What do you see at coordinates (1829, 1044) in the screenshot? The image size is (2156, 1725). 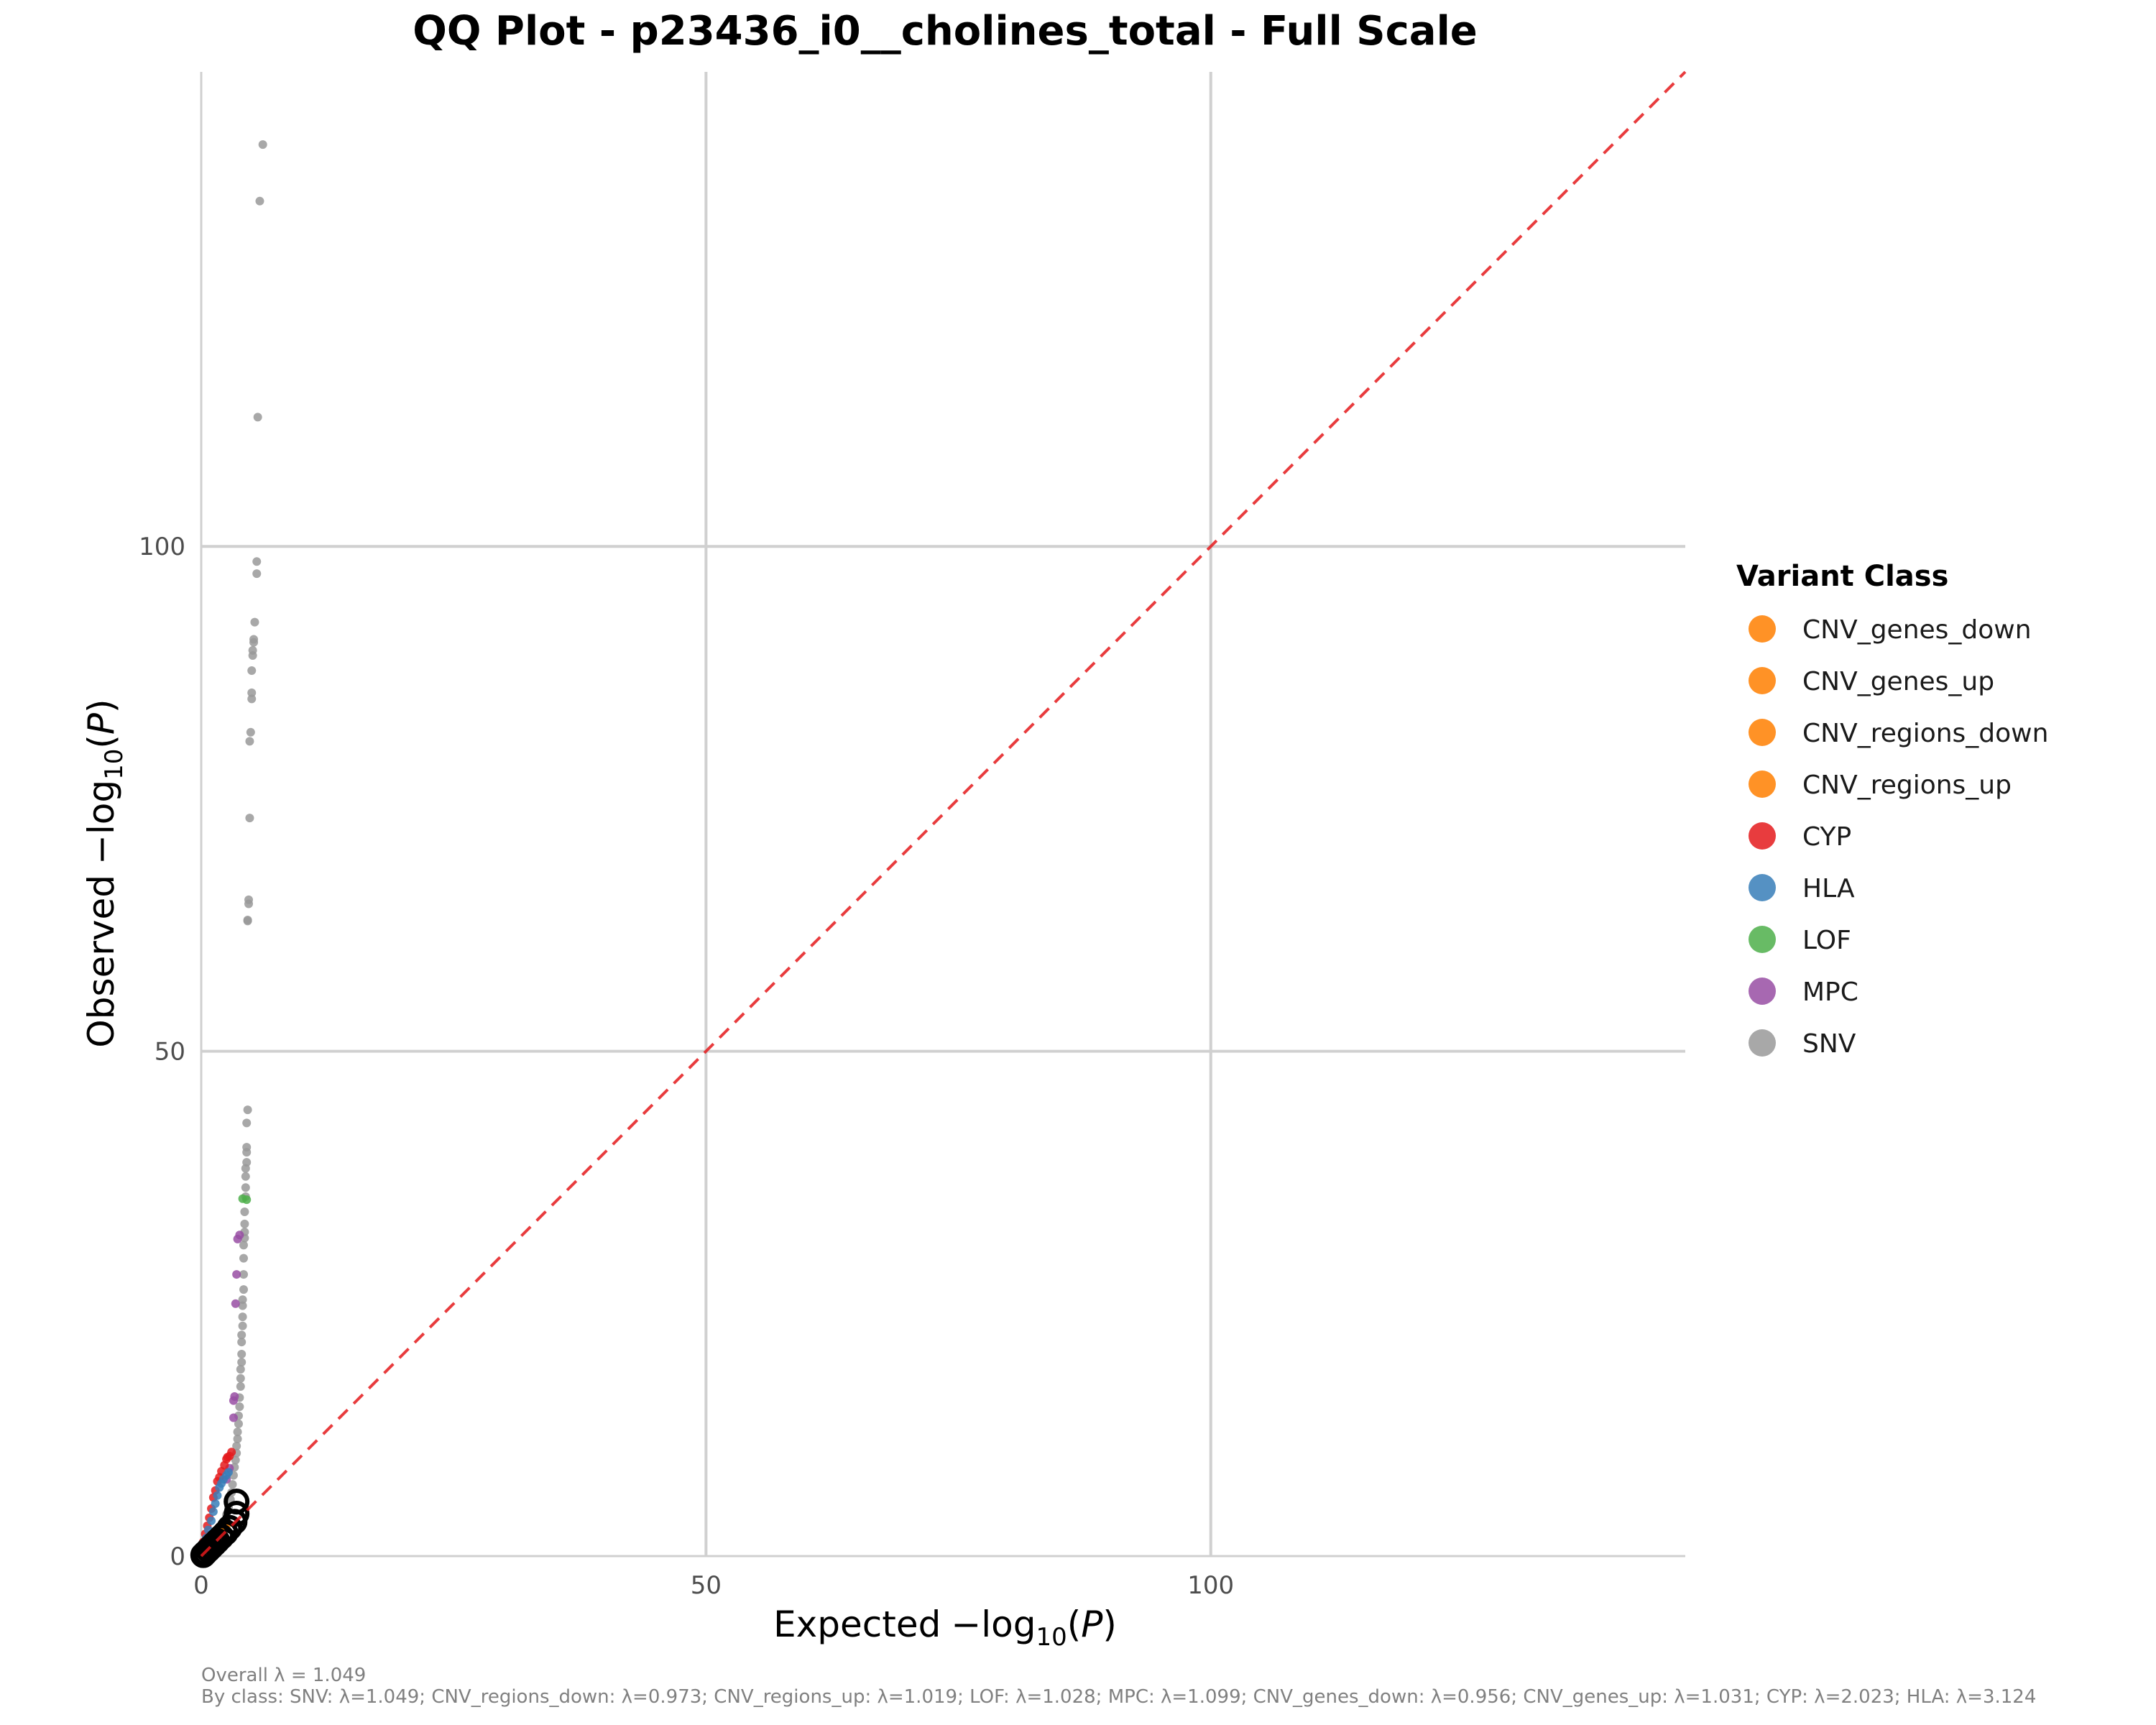 I see `legend-label-snv: SNV` at bounding box center [1829, 1044].